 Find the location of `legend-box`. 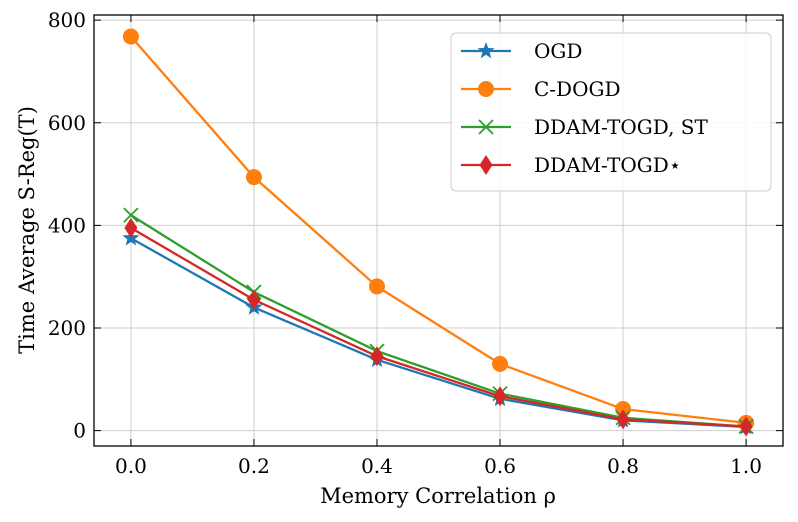

legend-box is located at coordinates (611, 112).